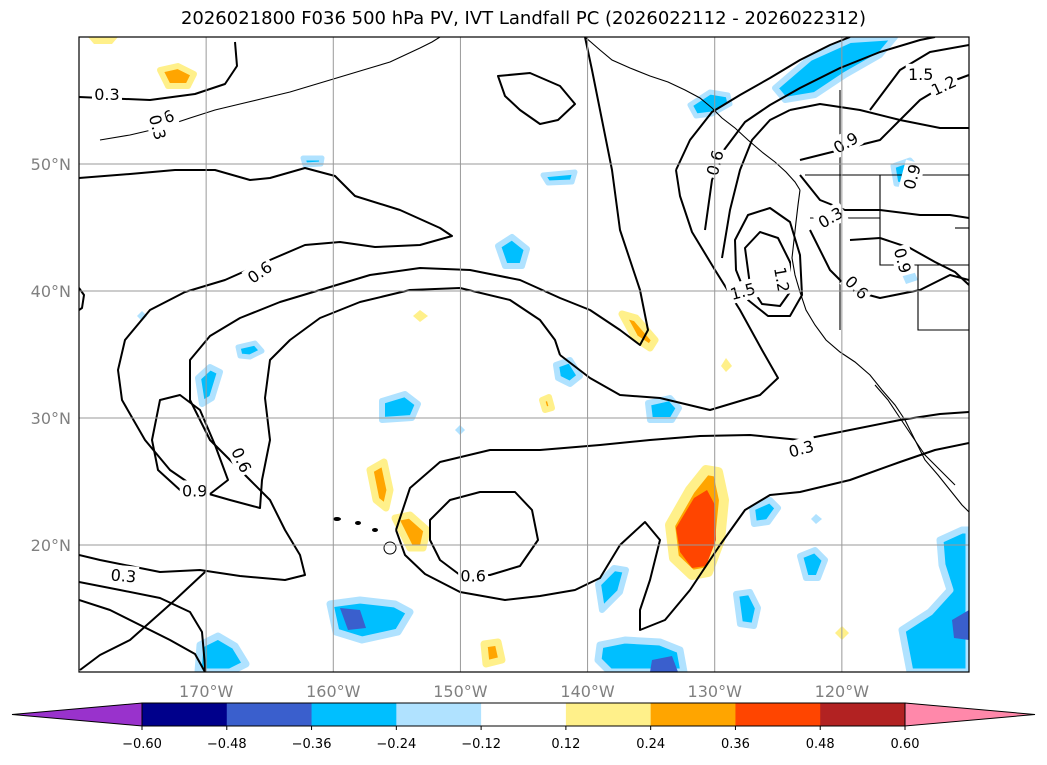 Image resolution: width=1047 pixels, height=765 pixels. Describe the element at coordinates (820, 744) in the screenshot. I see `colorbar-tick-label-8: 0.48` at that location.